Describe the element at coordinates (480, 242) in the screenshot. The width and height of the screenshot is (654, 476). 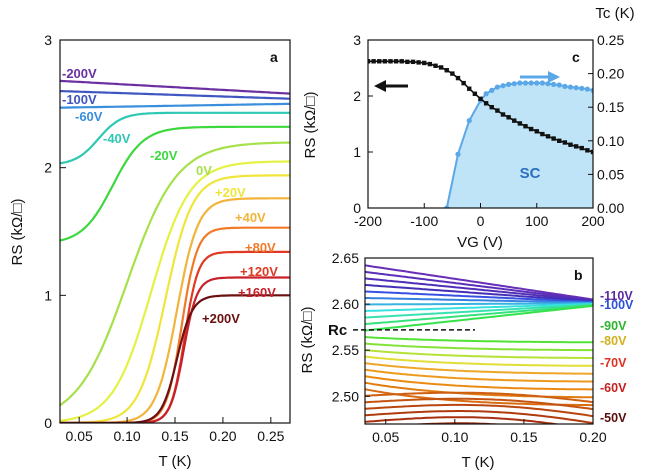
I see `panel-c-xlabel: VG (V)` at that location.